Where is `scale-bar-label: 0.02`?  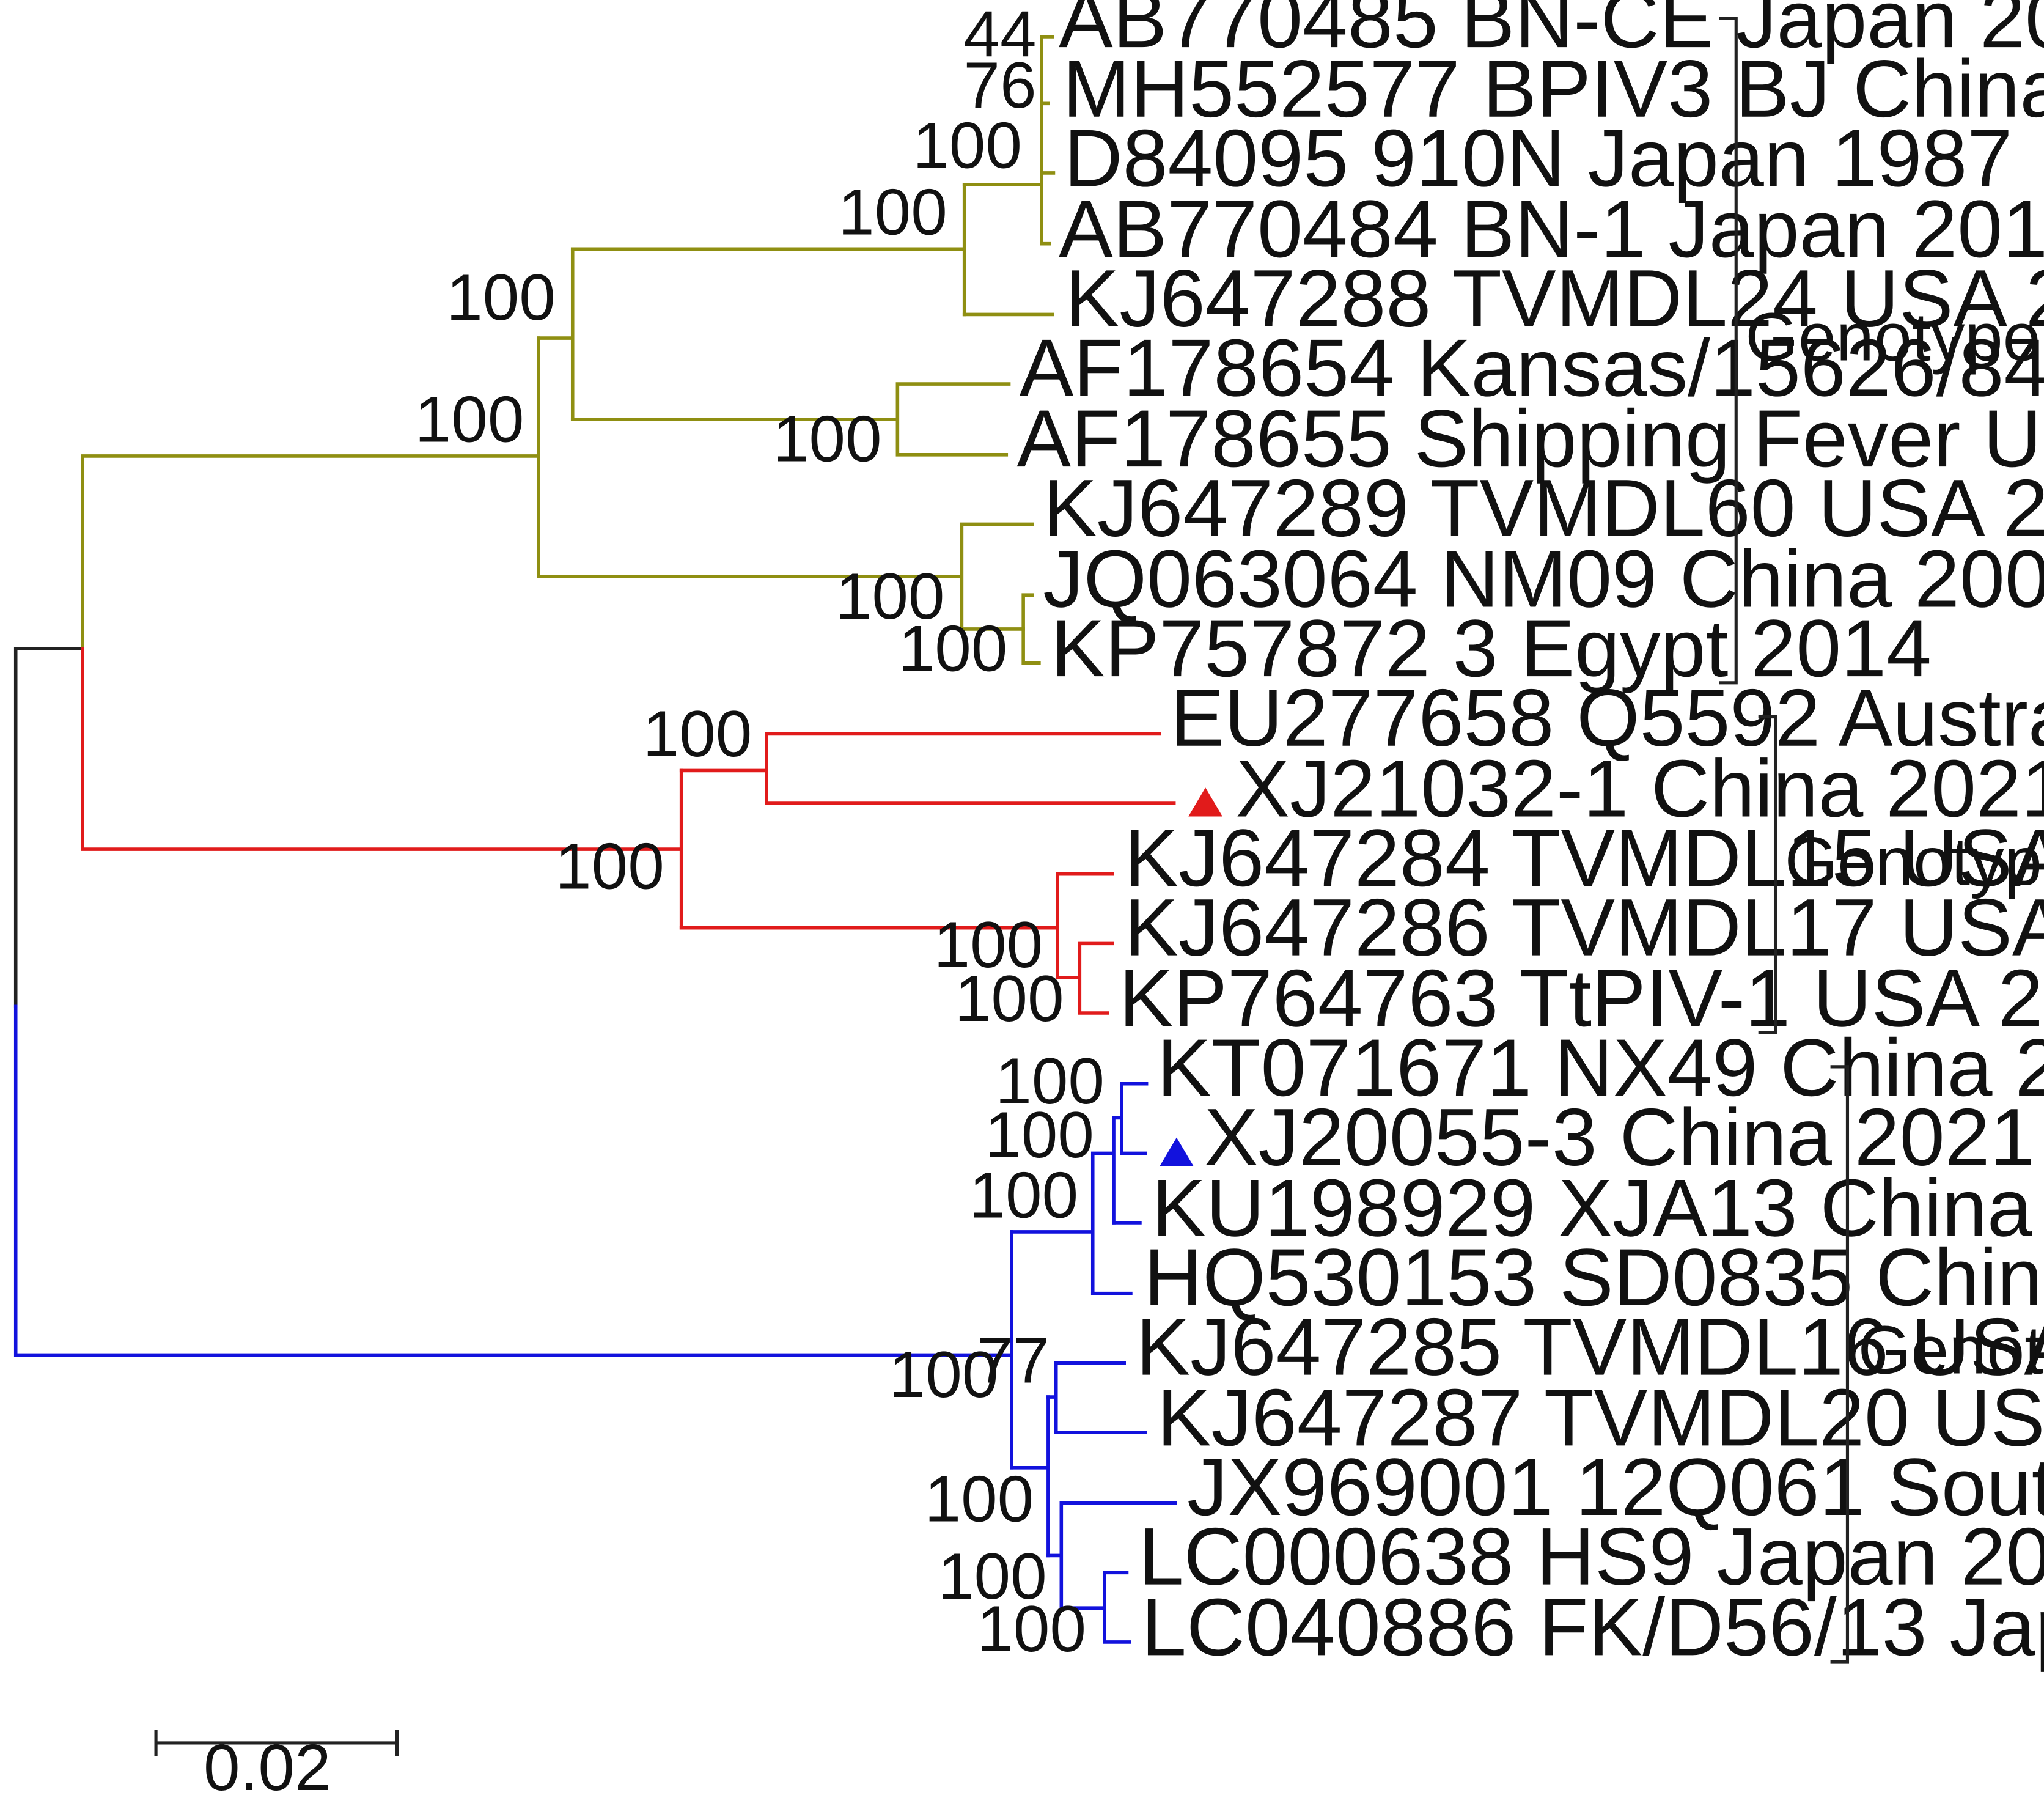 scale-bar-label: 0.02 is located at coordinates (267, 1764).